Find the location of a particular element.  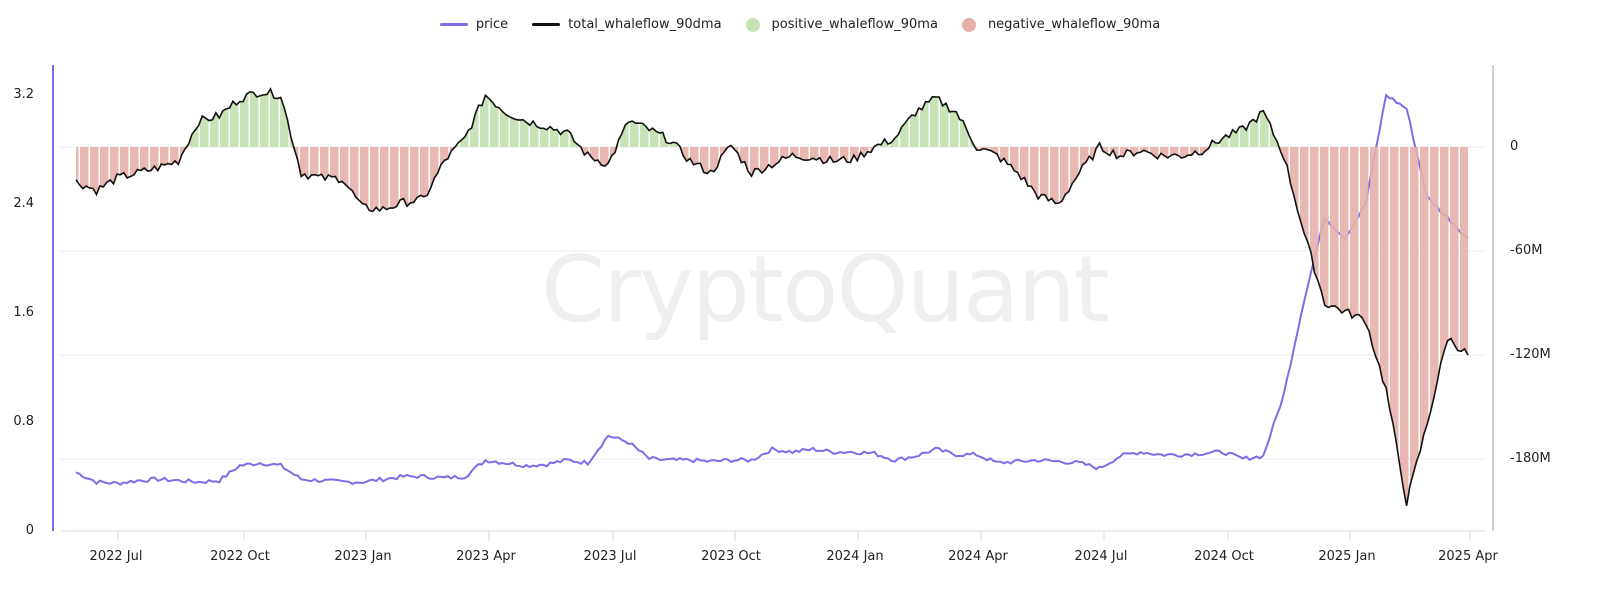

legend-label: price is located at coordinates (492, 24).